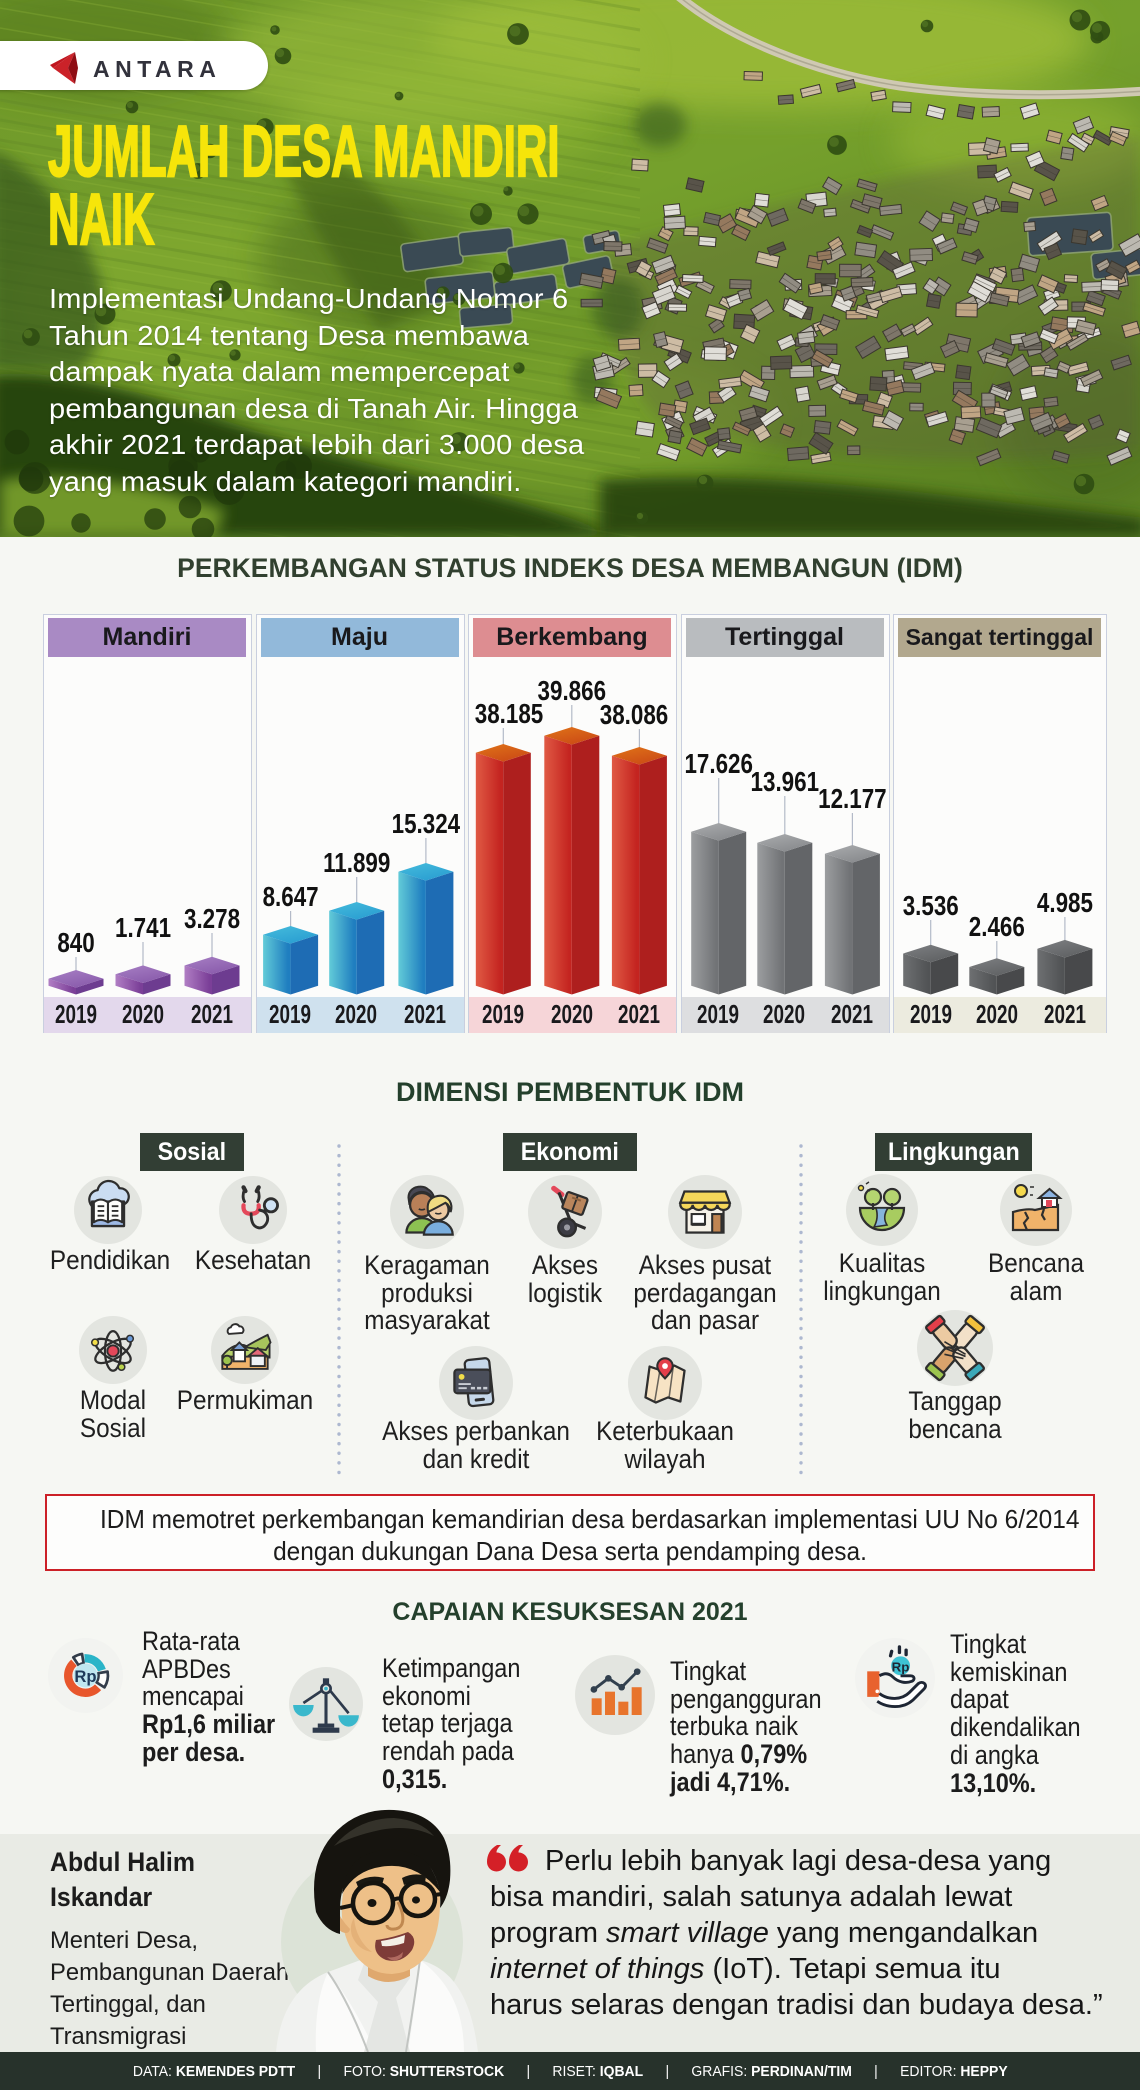  Describe the element at coordinates (634, 715) in the screenshot. I see `svg-text: 38.086` at that location.